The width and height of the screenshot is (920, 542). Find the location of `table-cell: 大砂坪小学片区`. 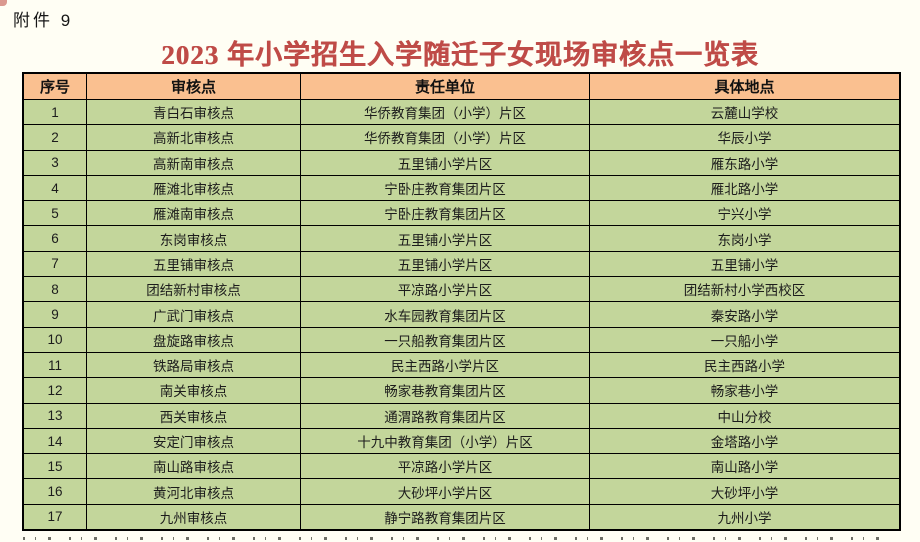

table-cell: 大砂坪小学片区 is located at coordinates (445, 491).